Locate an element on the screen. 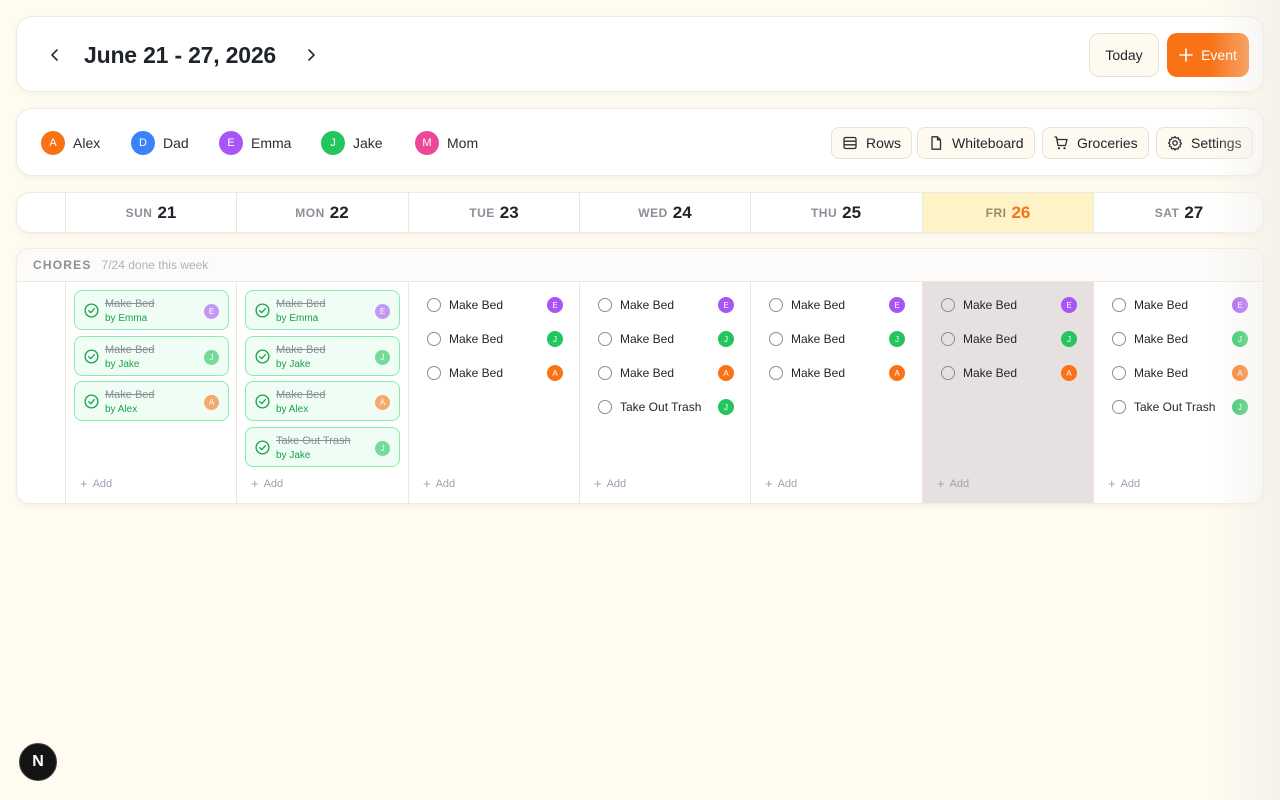 This screenshot has width=1280, height=800. member-filter-3: J Jake is located at coordinates (352, 143).